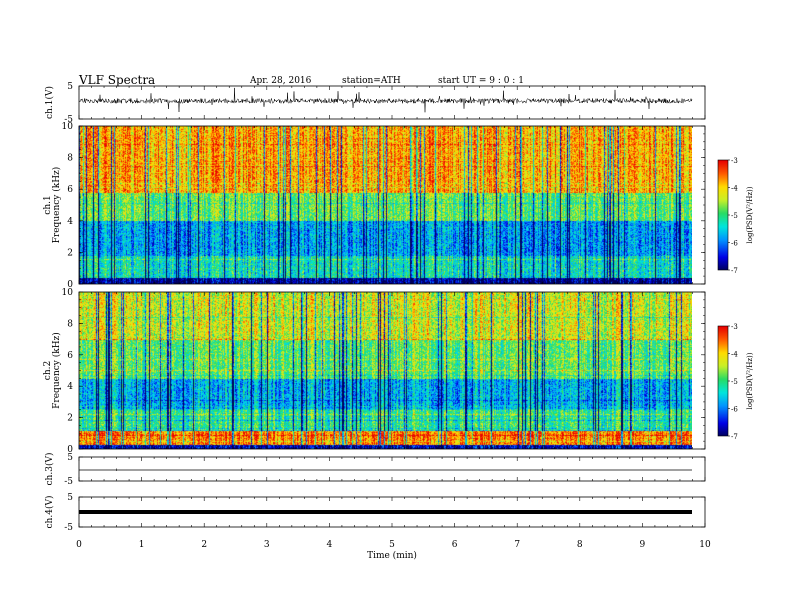  What do you see at coordinates (385, 100) in the screenshot?
I see `ch1-waveform-line` at bounding box center [385, 100].